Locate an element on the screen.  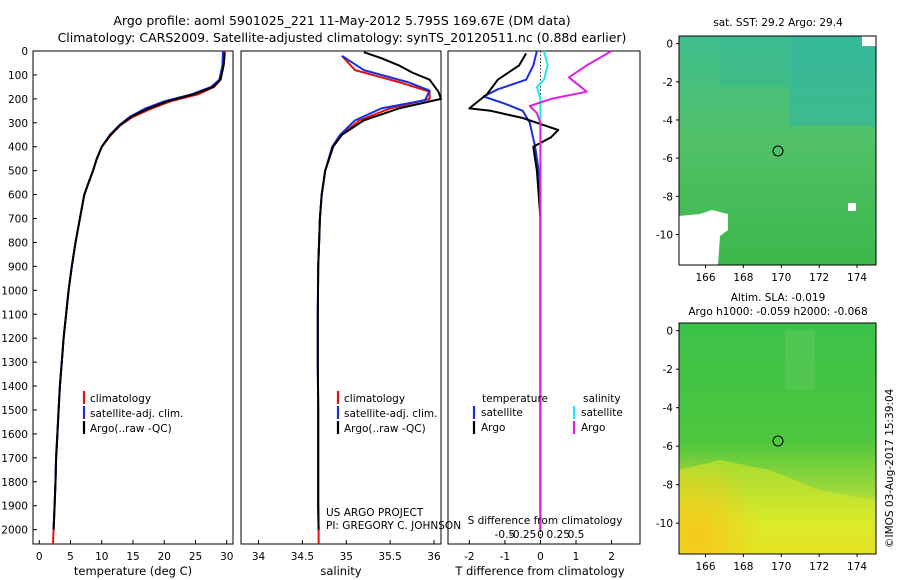
x-tick-label-top: 0.5 is located at coordinates (576, 535).